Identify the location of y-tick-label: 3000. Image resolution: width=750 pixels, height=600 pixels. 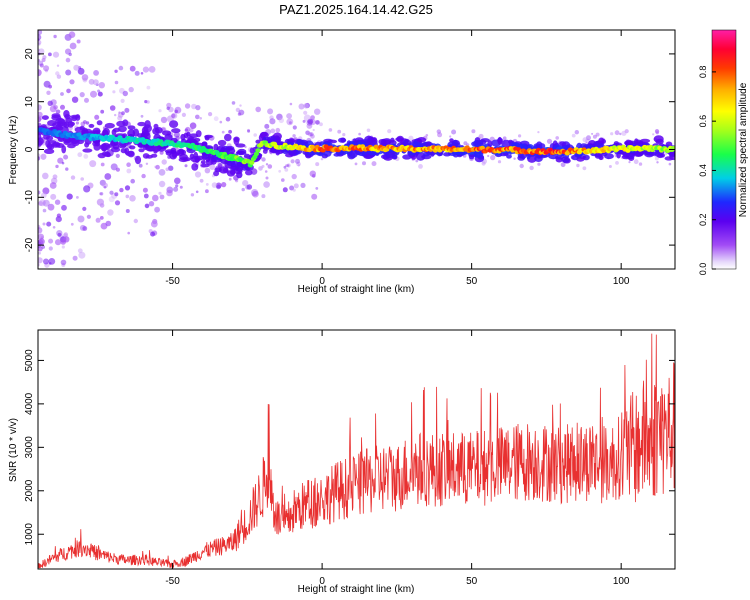
(29, 447).